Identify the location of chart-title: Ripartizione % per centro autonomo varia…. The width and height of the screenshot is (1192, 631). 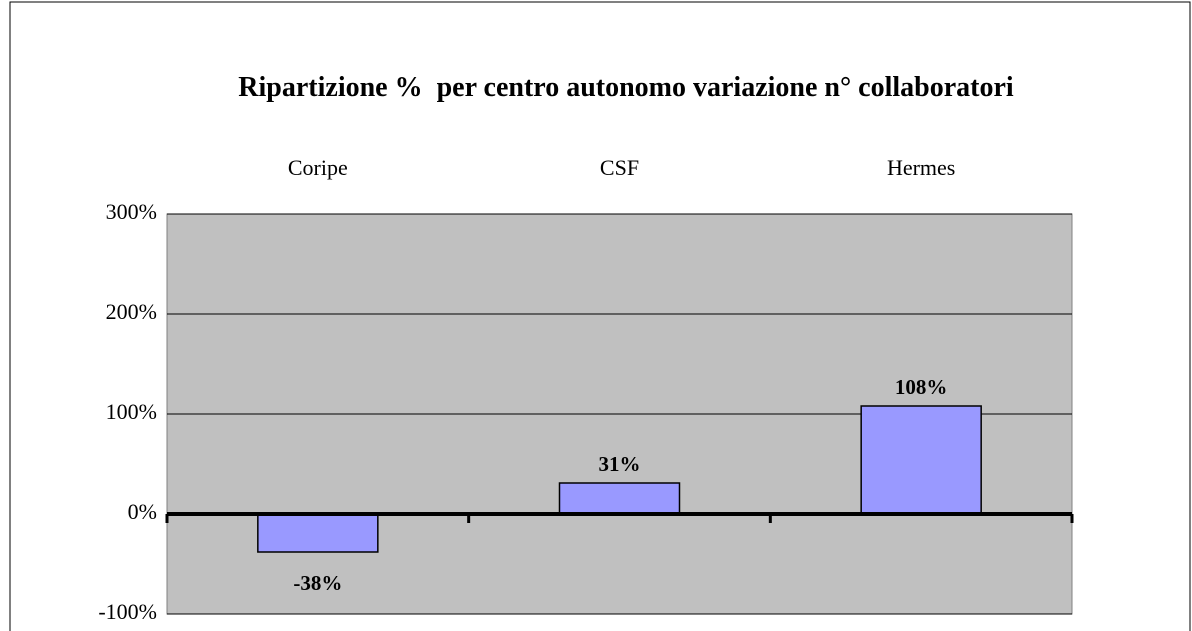
(626, 87).